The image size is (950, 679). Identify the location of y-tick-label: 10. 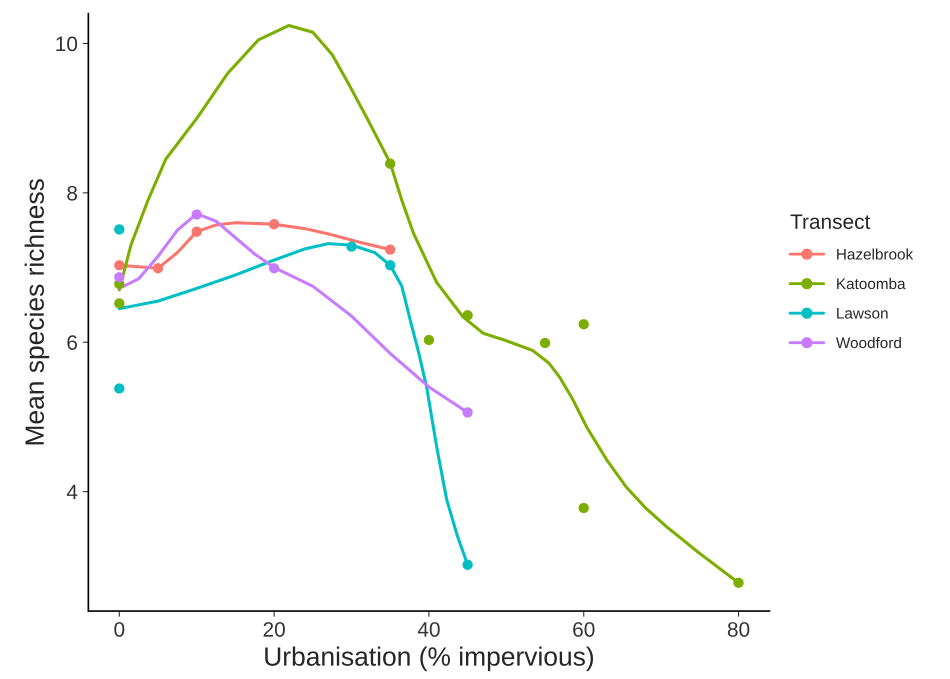
(67, 44).